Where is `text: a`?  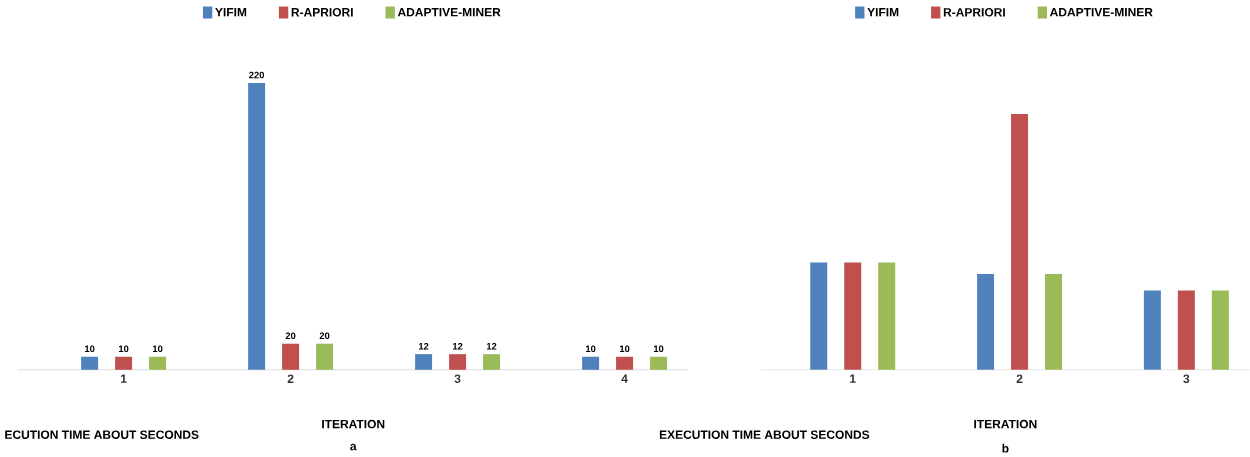
text: a is located at coordinates (353, 447).